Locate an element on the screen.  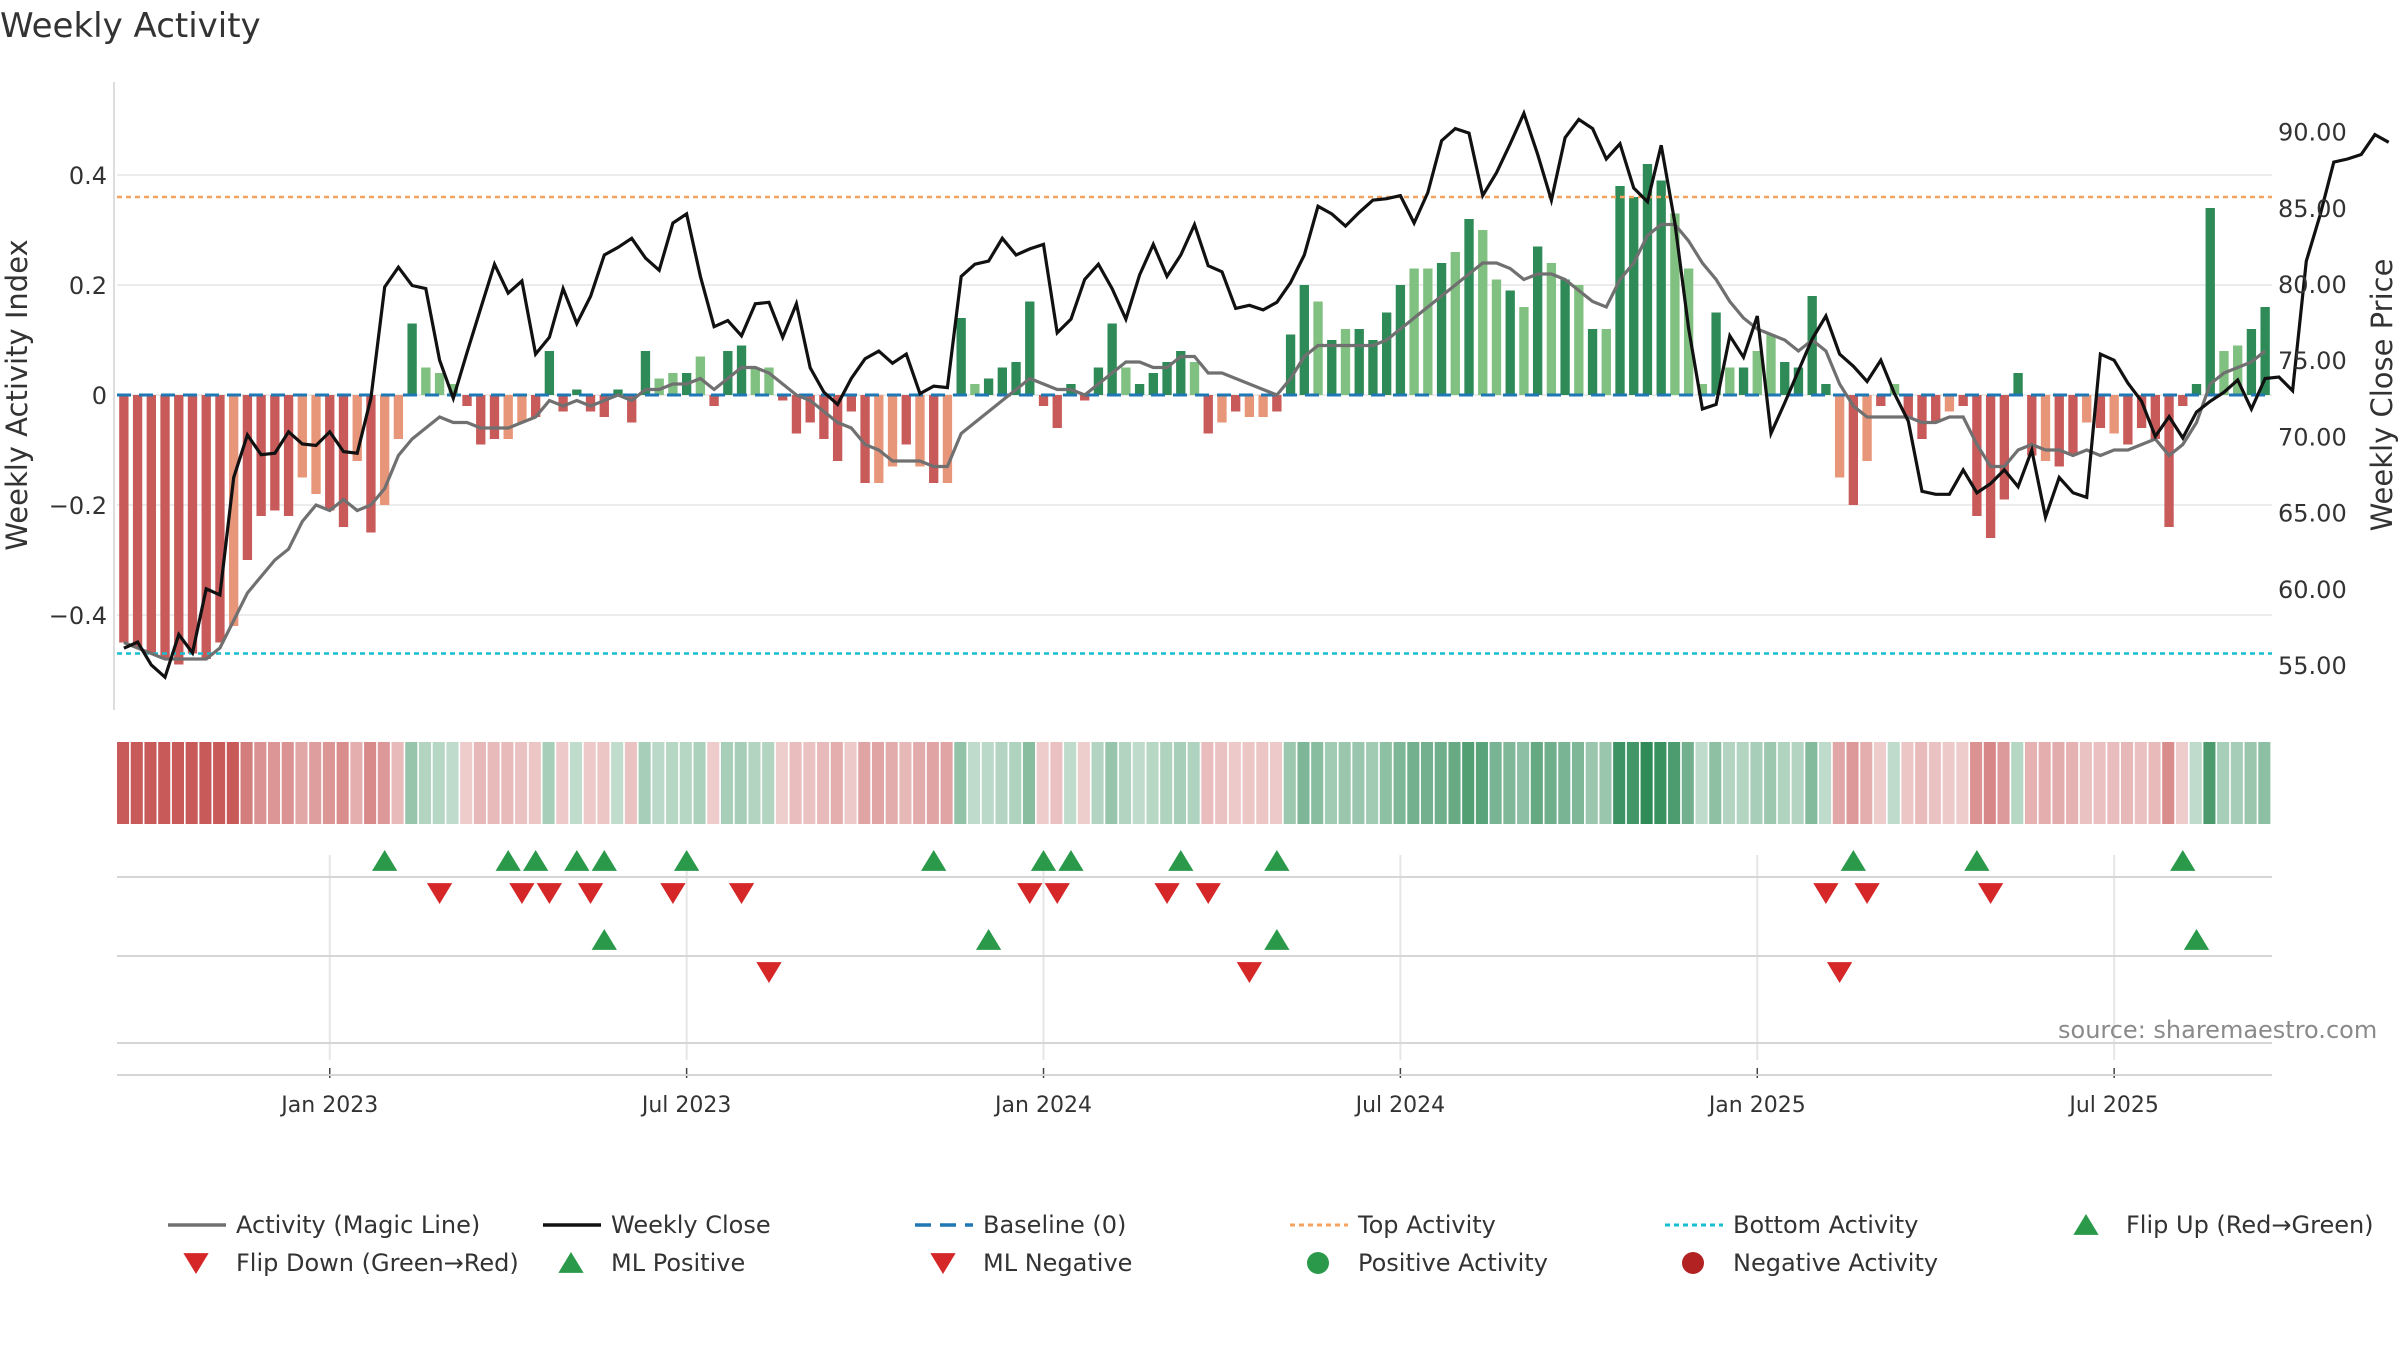
y-right-tick-label: 80.00 is located at coordinates (2312, 285).